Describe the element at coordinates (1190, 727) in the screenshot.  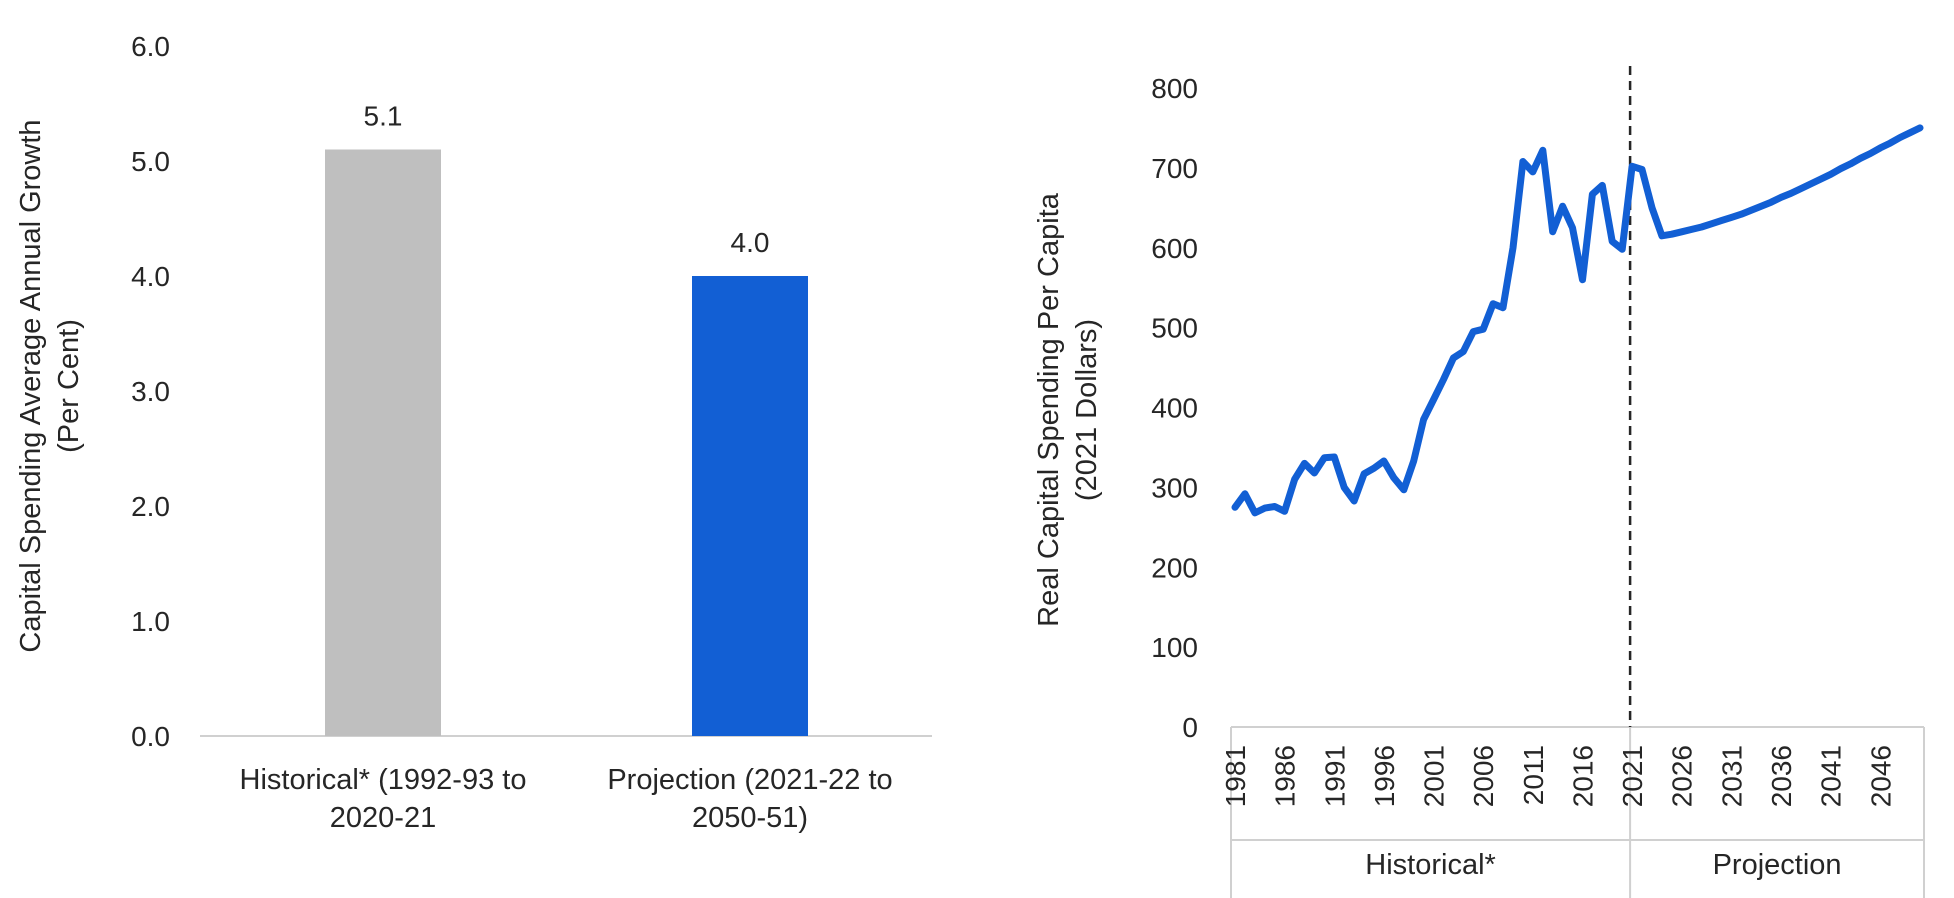
I see `line-y-tick-label: 0` at that location.